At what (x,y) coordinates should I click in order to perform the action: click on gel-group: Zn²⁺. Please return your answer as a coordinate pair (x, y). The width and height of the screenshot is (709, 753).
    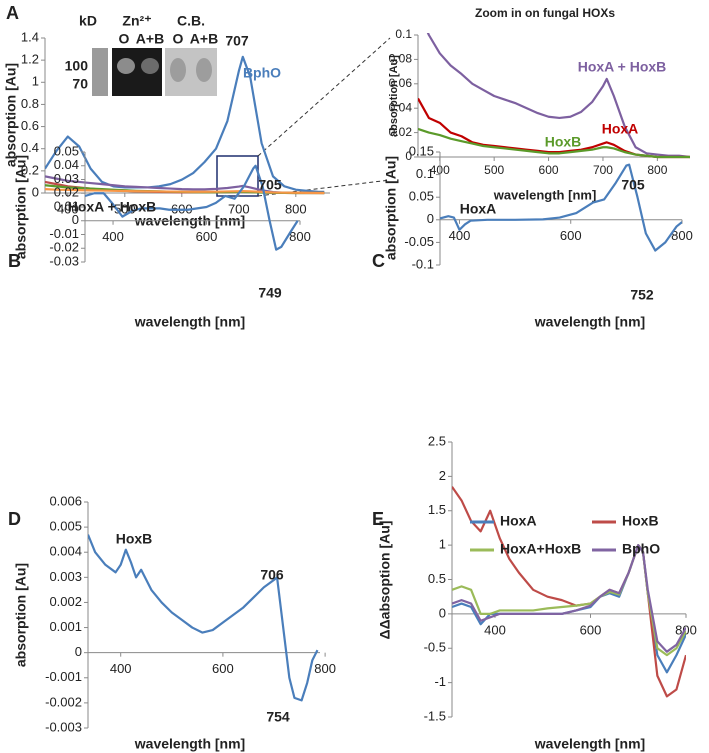
    Looking at the image, I should click on (136, 21).